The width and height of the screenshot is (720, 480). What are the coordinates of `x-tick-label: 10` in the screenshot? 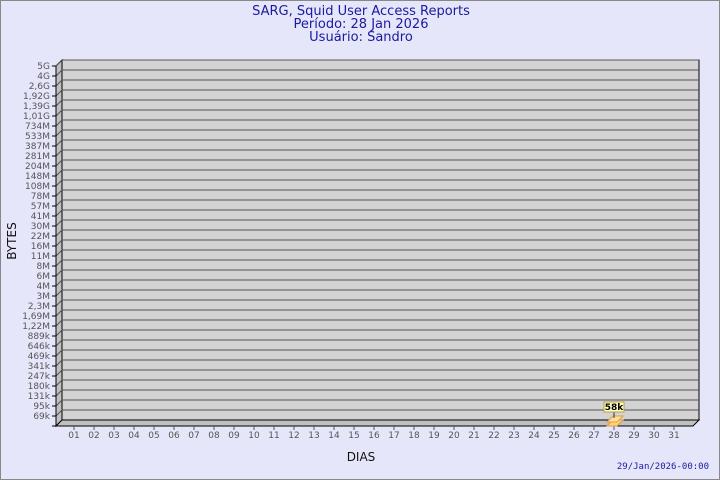 It's located at (254, 436).